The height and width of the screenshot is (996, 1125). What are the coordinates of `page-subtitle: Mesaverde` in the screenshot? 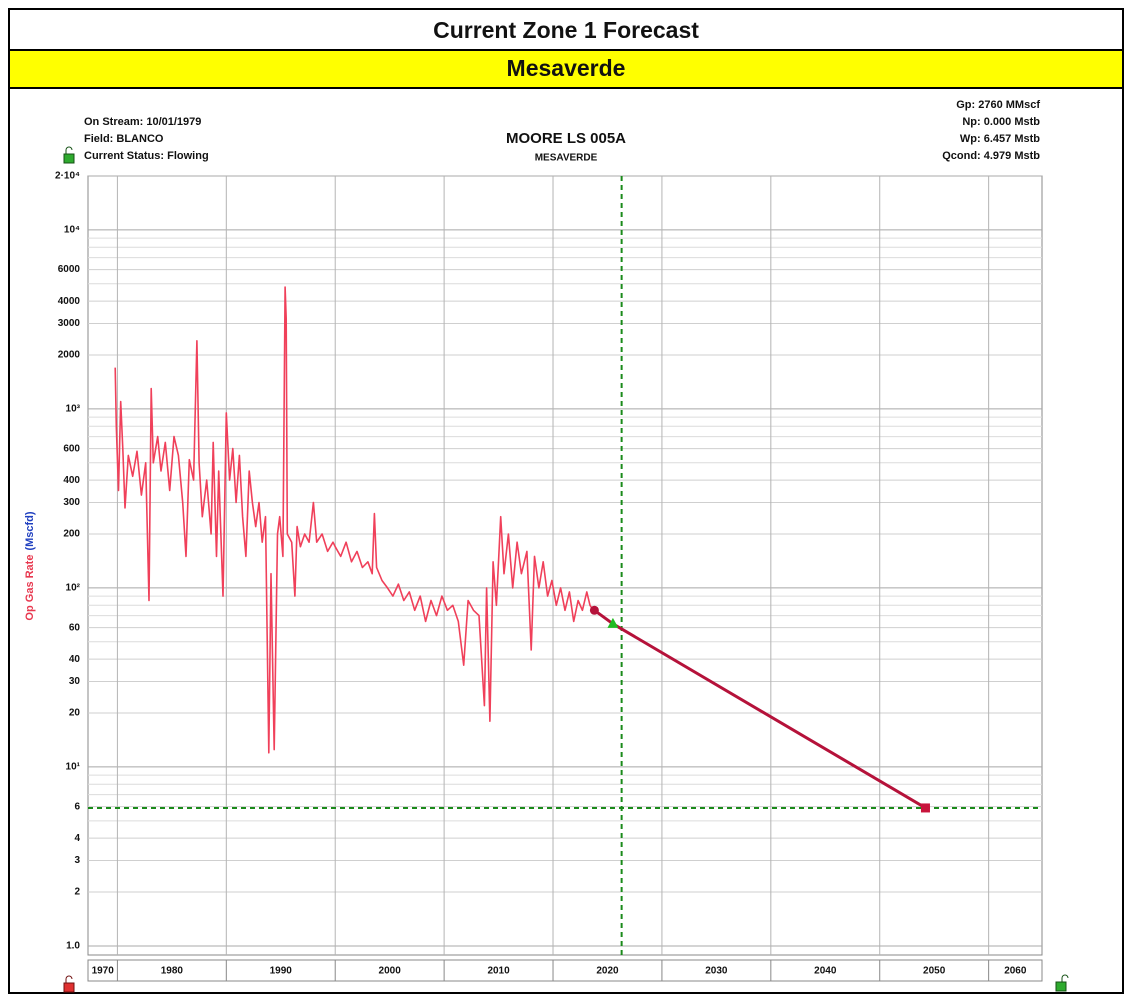 It's located at (566, 68).